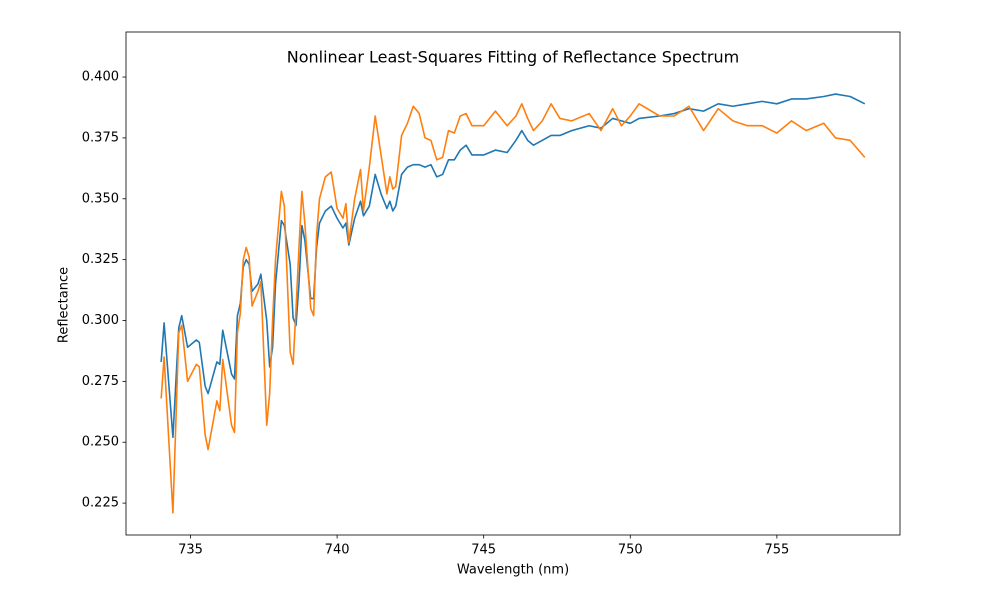  What do you see at coordinates (64, 305) in the screenshot?
I see `y-axis-label: Reflectance` at bounding box center [64, 305].